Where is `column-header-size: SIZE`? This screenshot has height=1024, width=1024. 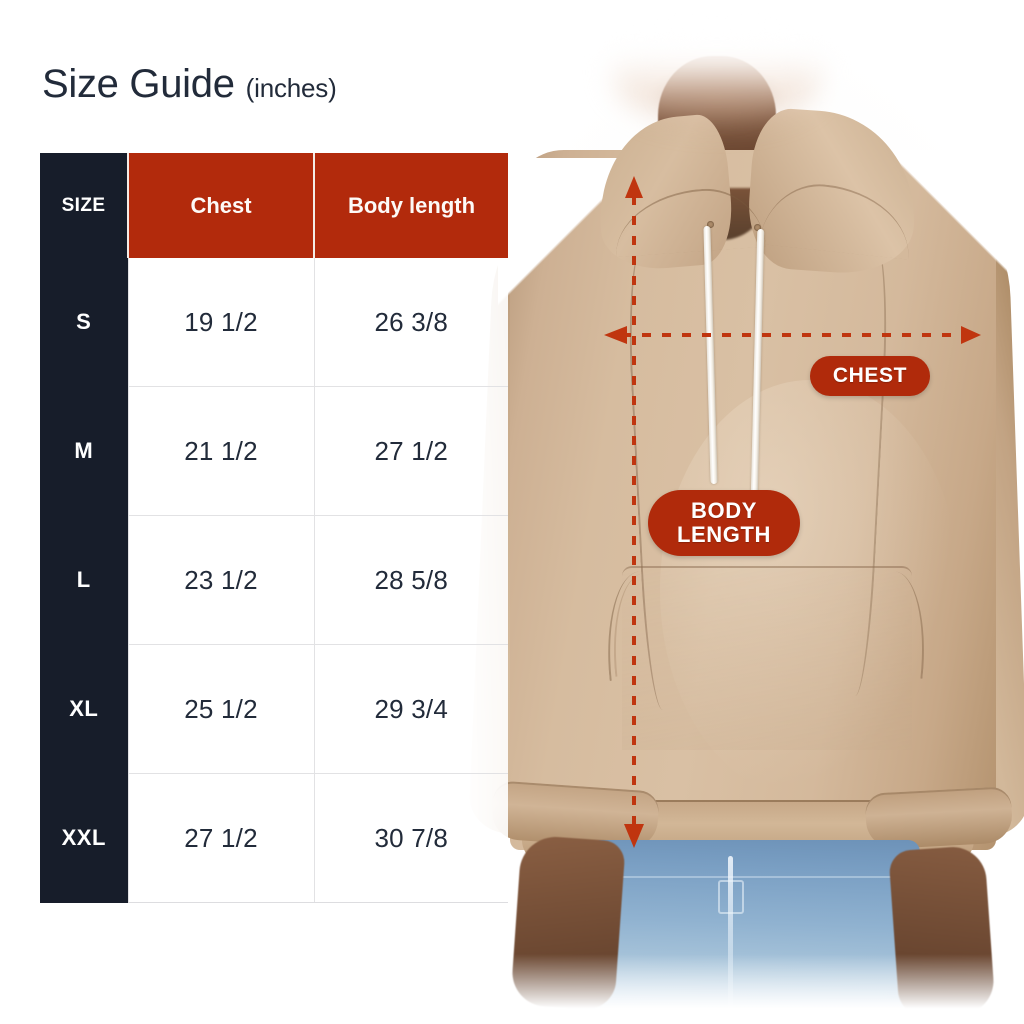 column-header-size: SIZE is located at coordinates (84, 205).